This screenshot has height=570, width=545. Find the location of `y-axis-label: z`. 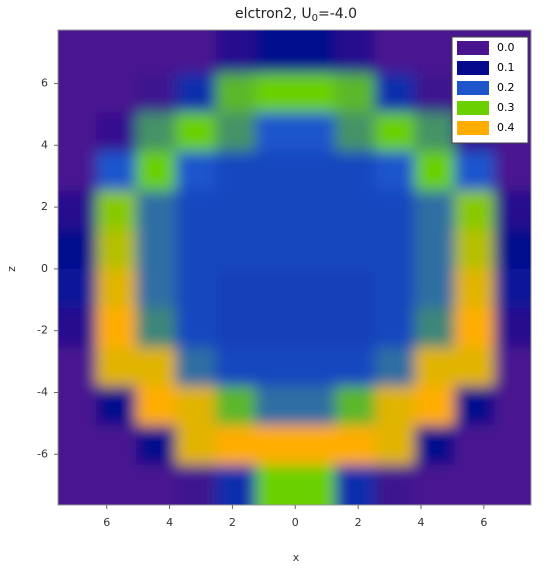

y-axis-label: z is located at coordinates (11, 269).